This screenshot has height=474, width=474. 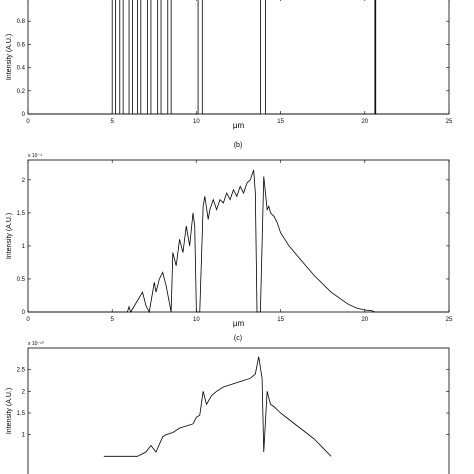 I want to click on y-exponent-label: x 10⁻⁴, so click(x=35, y=156).